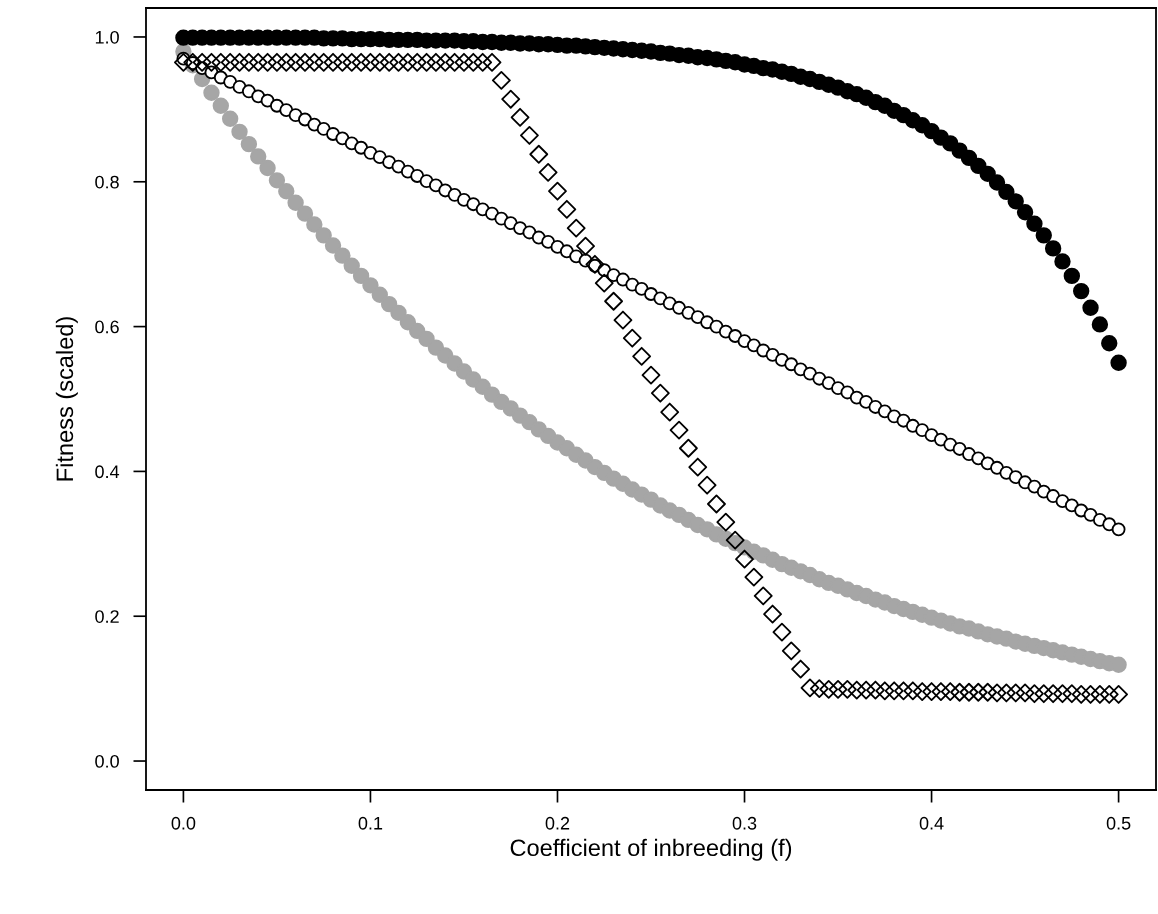 This screenshot has width=1158, height=914. I want to click on x-tick-label: 0.2, so click(557, 823).